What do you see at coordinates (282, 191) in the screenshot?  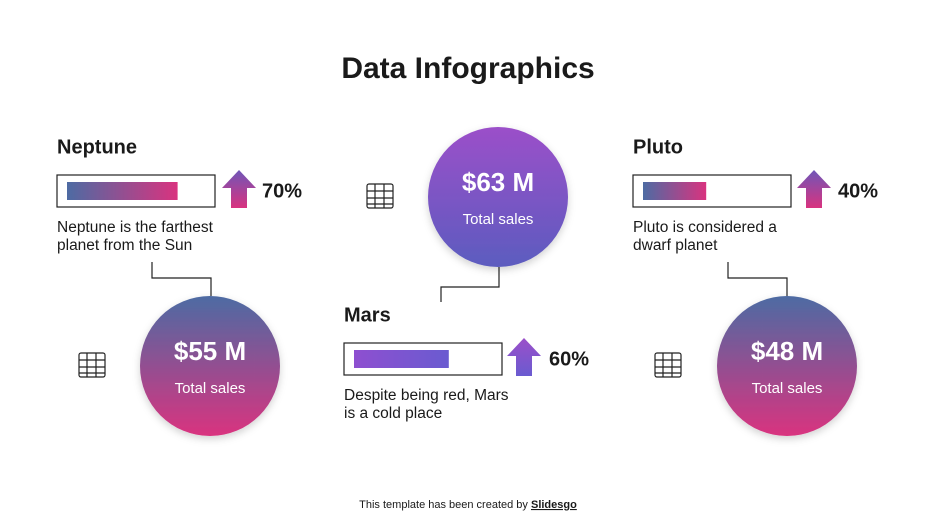 I see `percent-label: 70%` at bounding box center [282, 191].